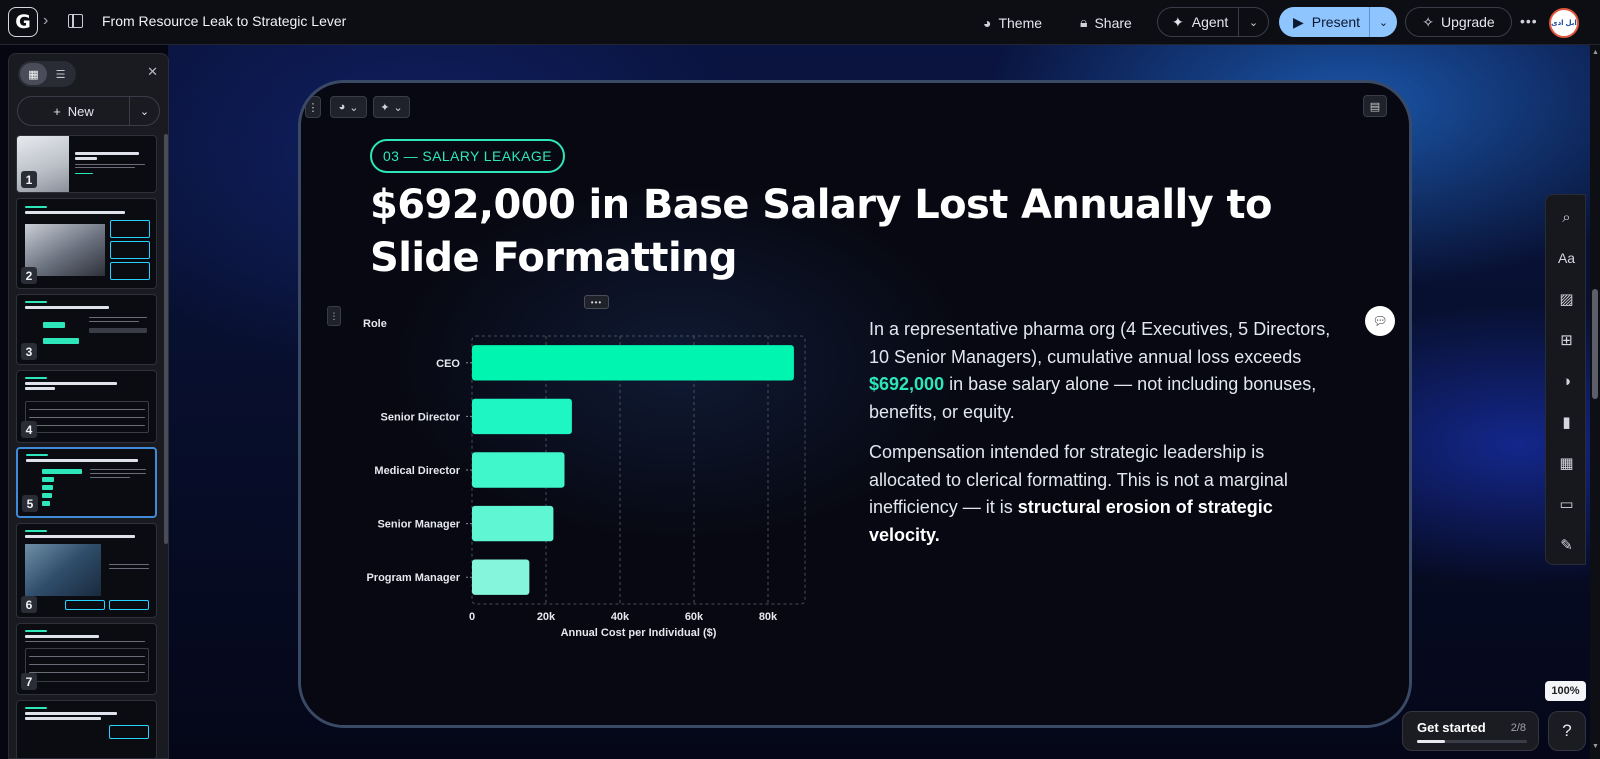  Describe the element at coordinates (1529, 21) in the screenshot. I see `more-options-icon: •••` at that location.